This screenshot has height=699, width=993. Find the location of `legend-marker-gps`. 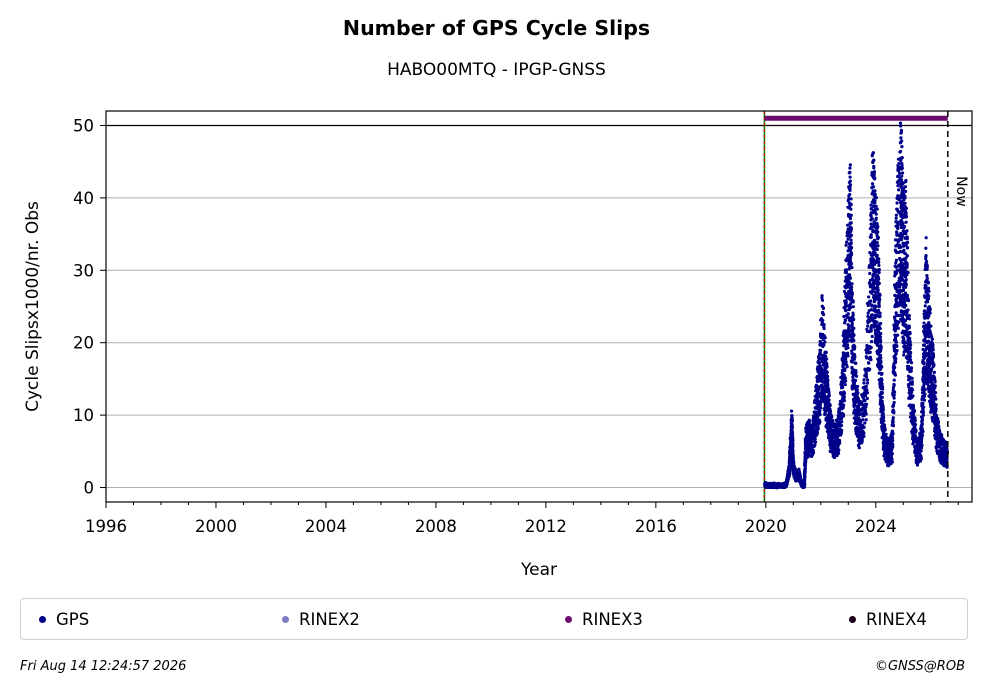

legend-marker-gps is located at coordinates (42, 619).